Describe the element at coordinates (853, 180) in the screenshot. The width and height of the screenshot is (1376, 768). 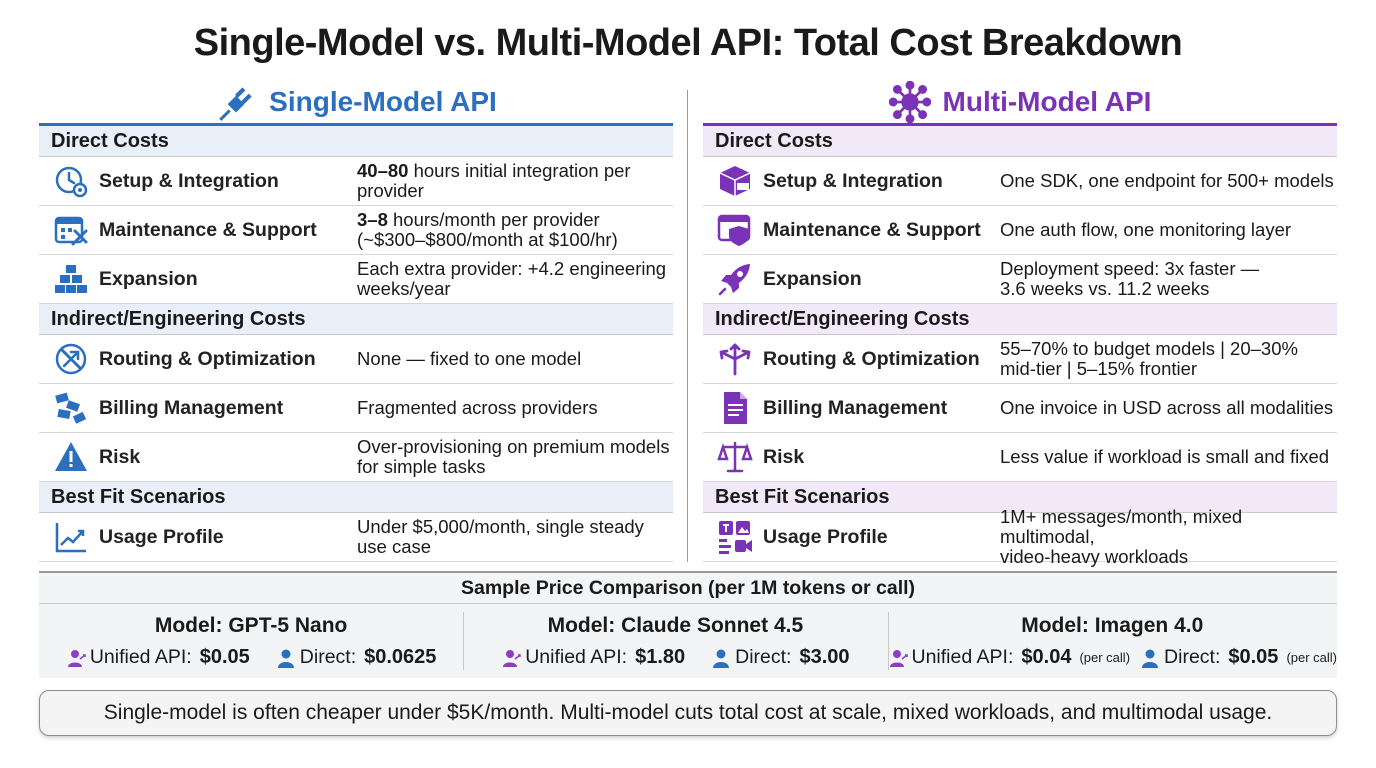
I see `multi-setup-label: Setup & Integration` at that location.